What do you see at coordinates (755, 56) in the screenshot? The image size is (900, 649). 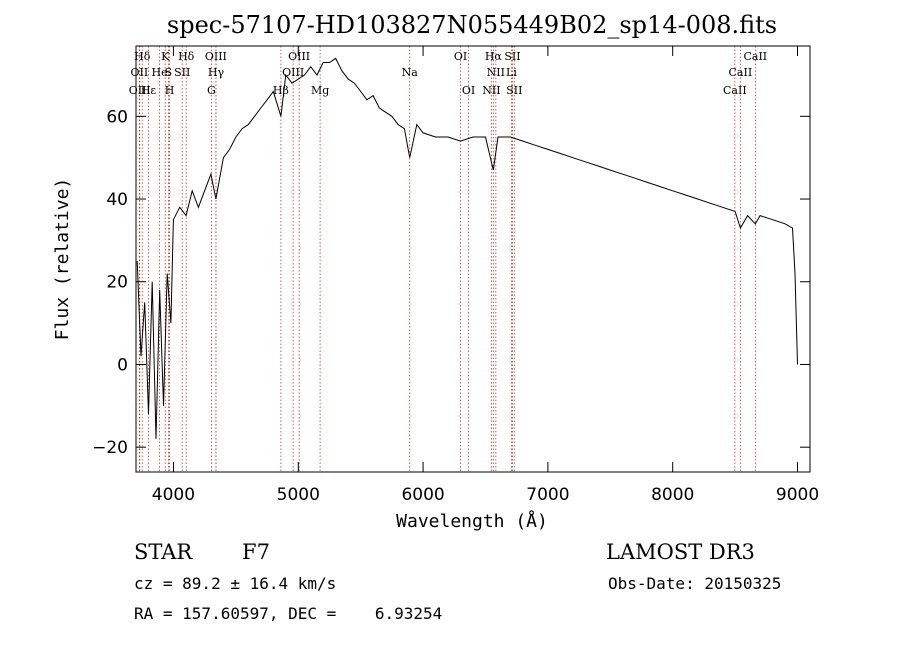 I see `line-label-26: CaII` at bounding box center [755, 56].